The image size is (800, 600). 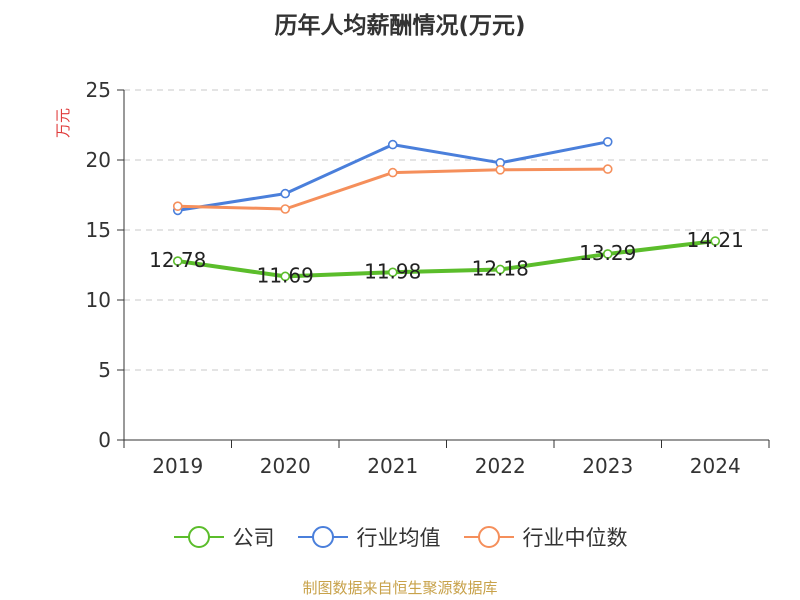 I want to click on series-line, so click(x=446, y=259).